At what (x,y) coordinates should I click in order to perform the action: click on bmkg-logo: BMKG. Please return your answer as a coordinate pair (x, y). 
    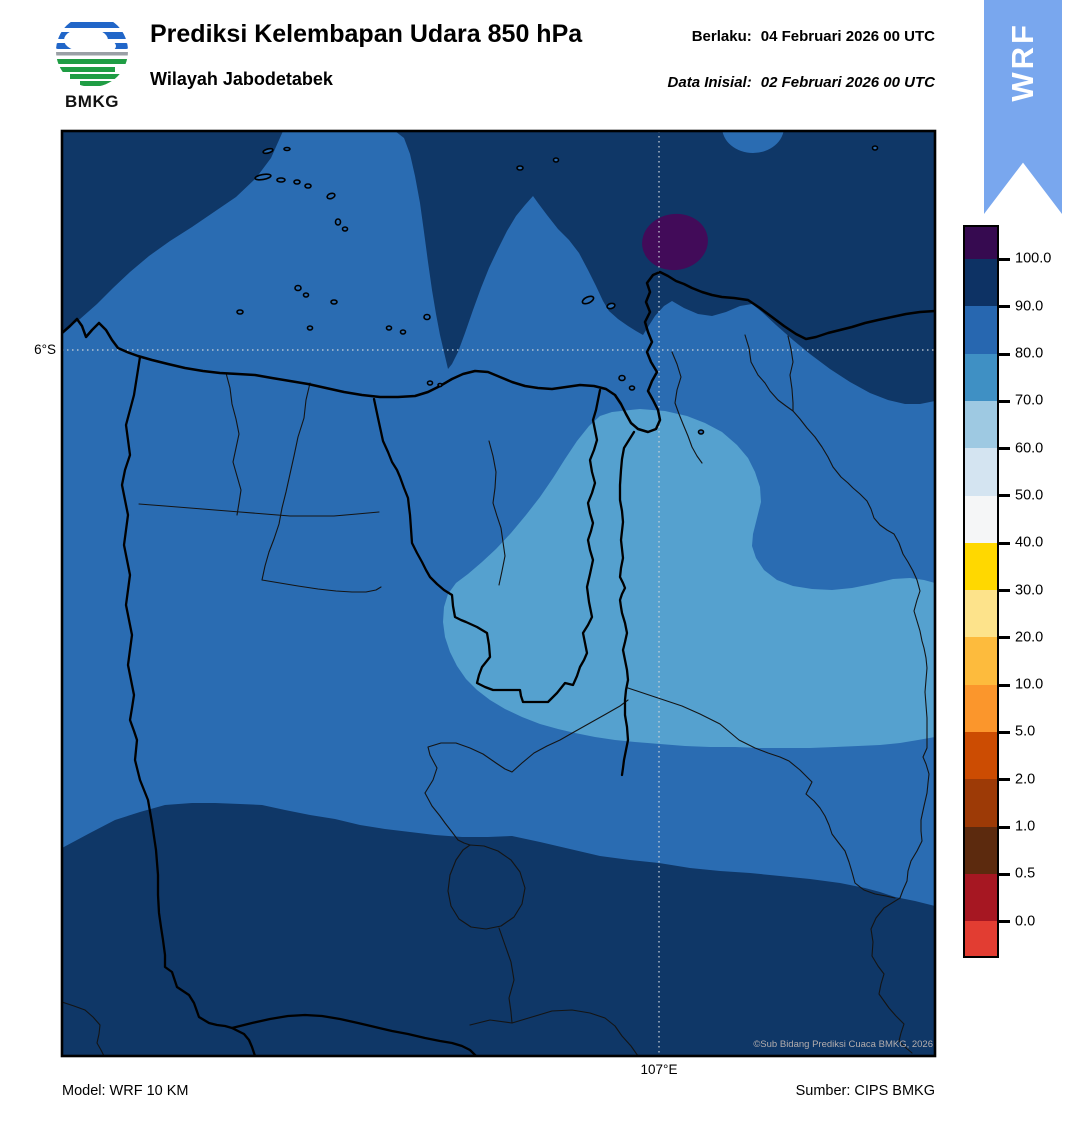
    Looking at the image, I should click on (92, 64).